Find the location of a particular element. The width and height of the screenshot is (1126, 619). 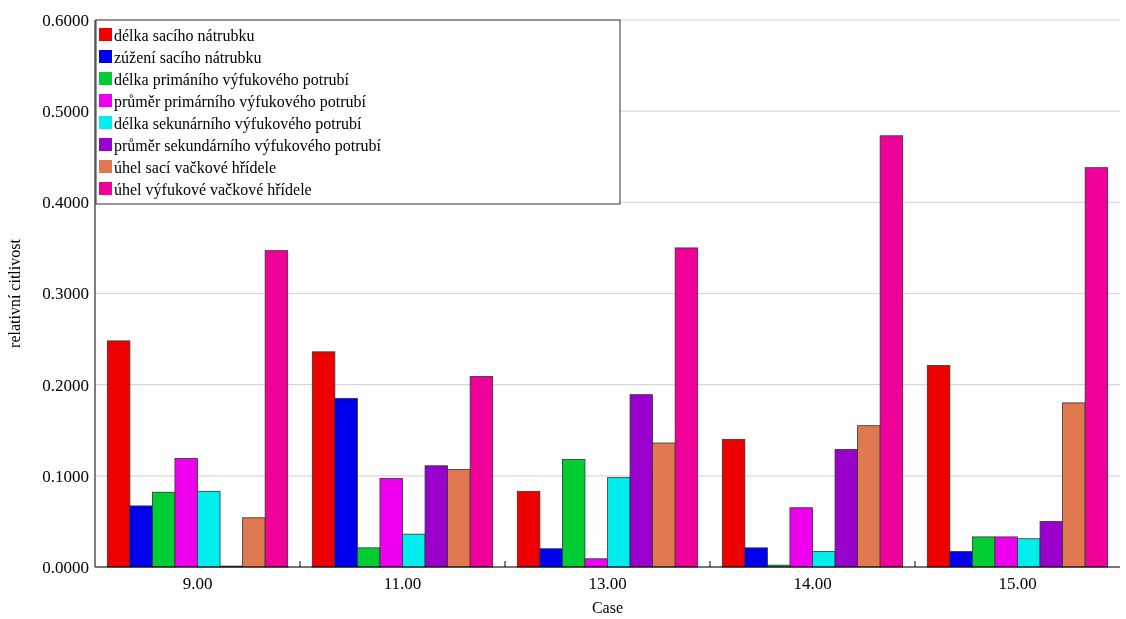

x-axis-title: Case is located at coordinates (607, 607).